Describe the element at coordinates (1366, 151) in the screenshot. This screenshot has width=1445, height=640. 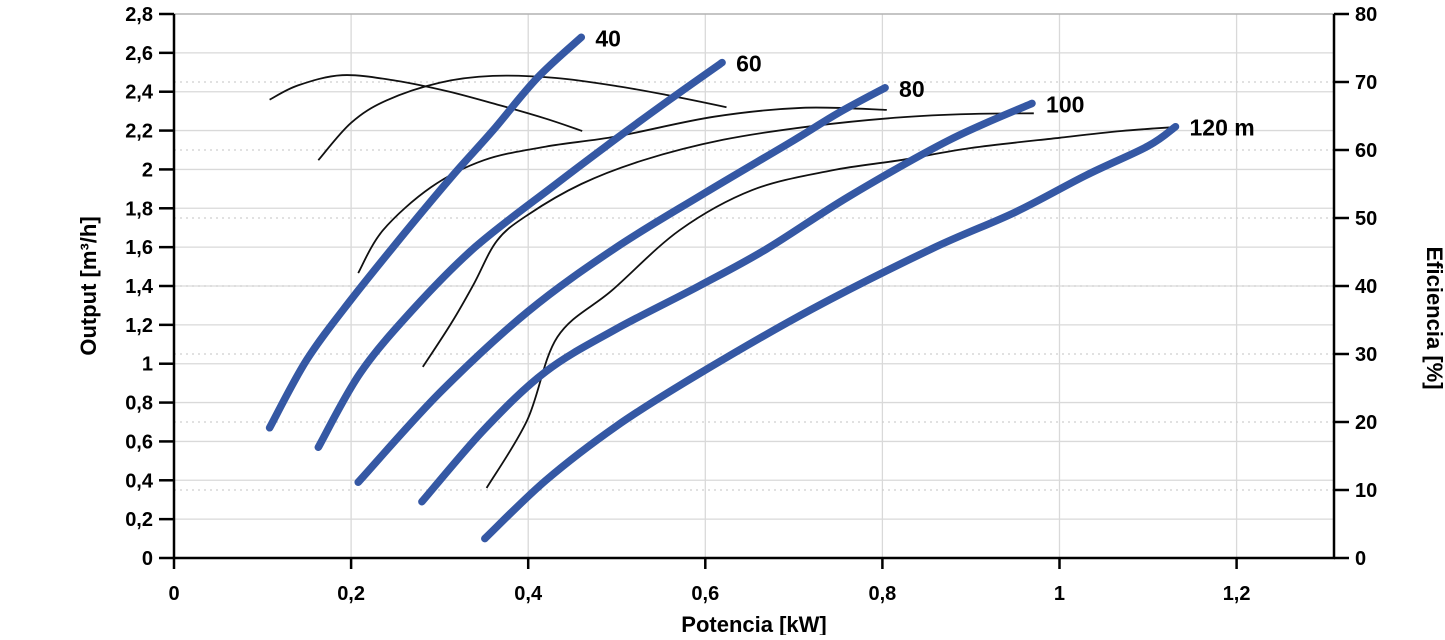
I see `y-right-tick-label: 60` at that location.